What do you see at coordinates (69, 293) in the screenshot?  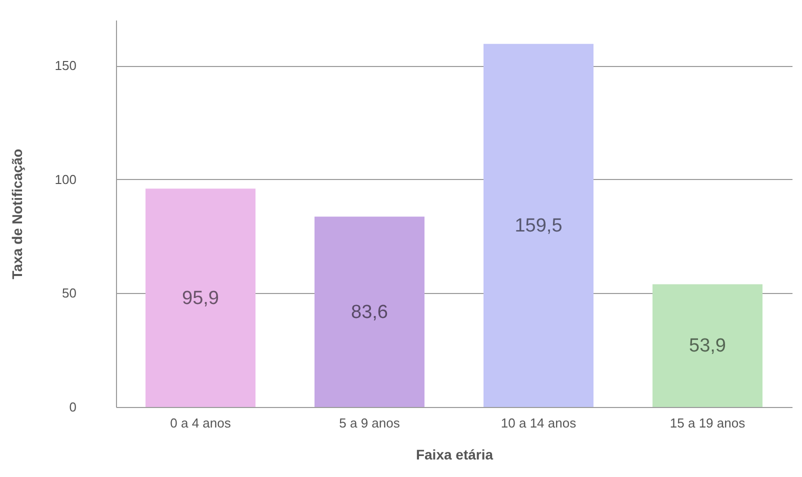 I see `y-tick-label: 50` at bounding box center [69, 293].